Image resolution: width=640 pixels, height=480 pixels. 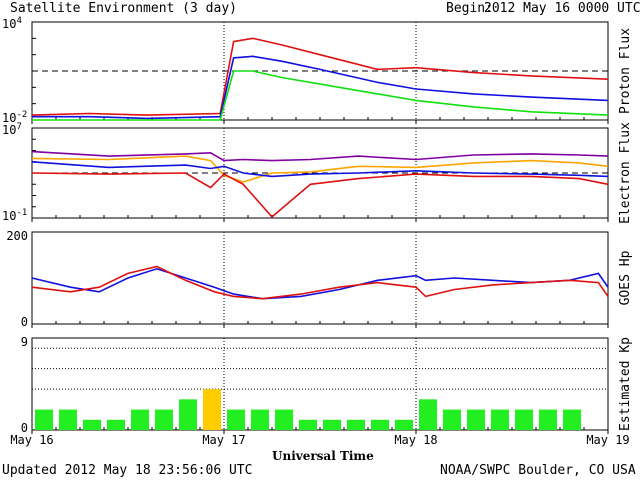 I want to click on y-axis-label: Estimated Kp, so click(x=625, y=384).